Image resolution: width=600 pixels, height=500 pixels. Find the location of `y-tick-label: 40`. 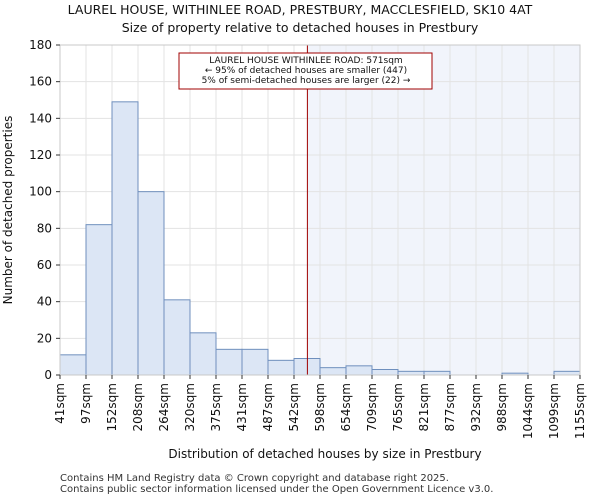

y-tick-label: 40 is located at coordinates (44, 302).